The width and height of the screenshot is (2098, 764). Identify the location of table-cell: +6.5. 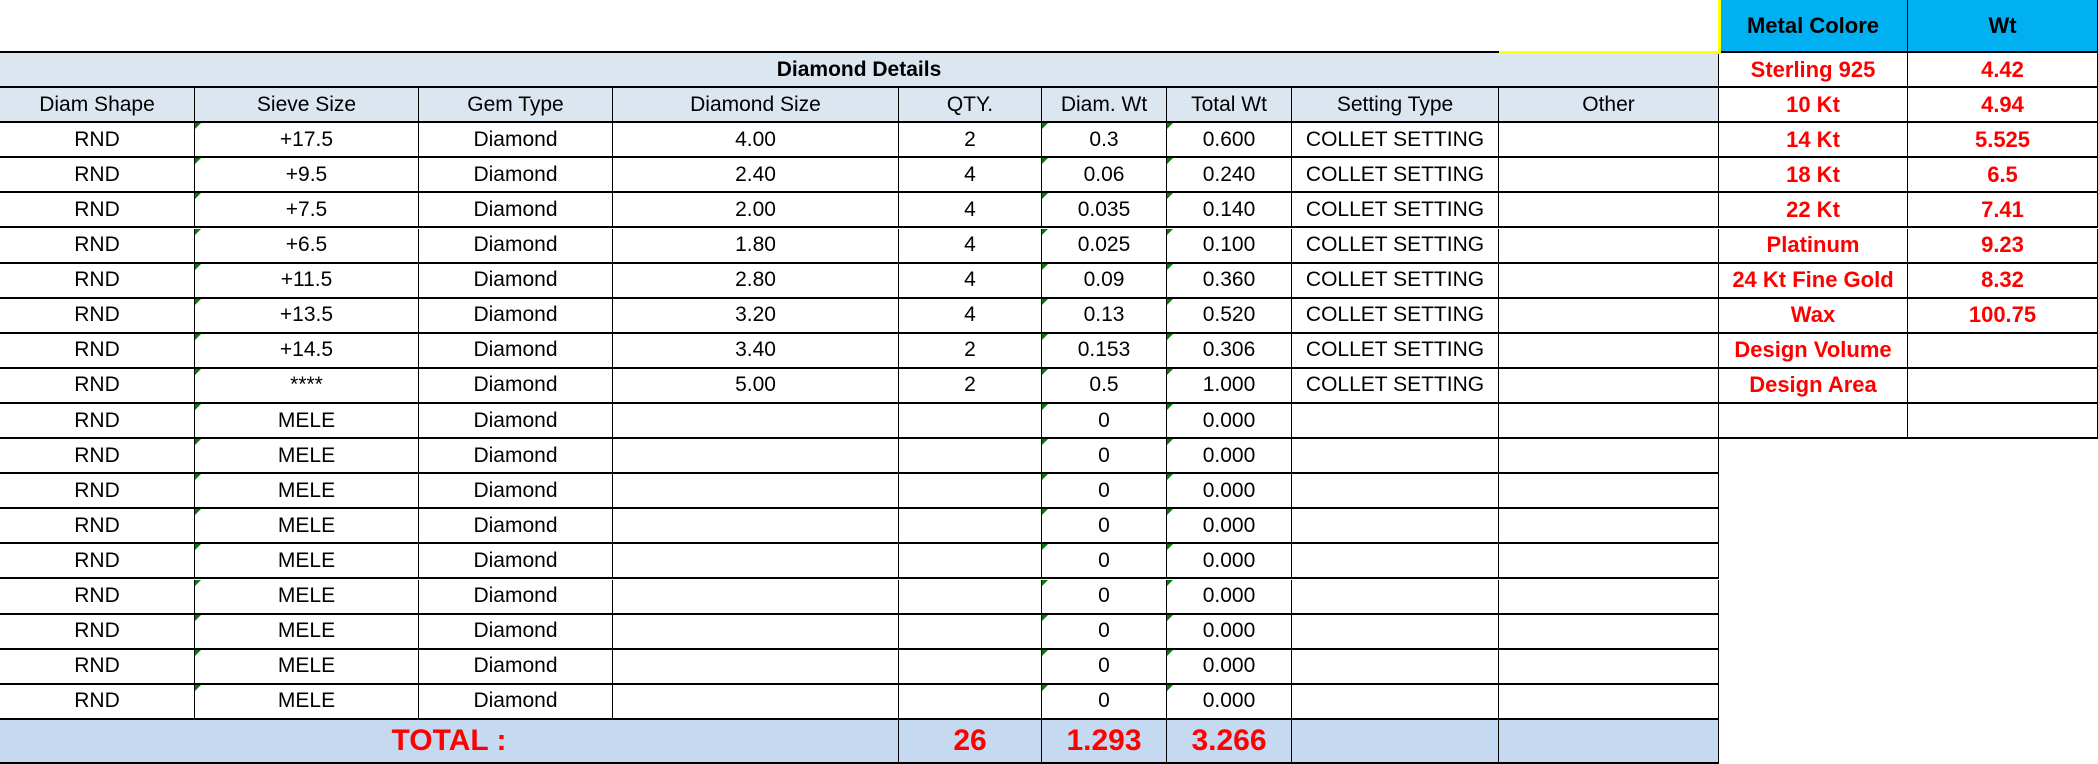
(307, 246).